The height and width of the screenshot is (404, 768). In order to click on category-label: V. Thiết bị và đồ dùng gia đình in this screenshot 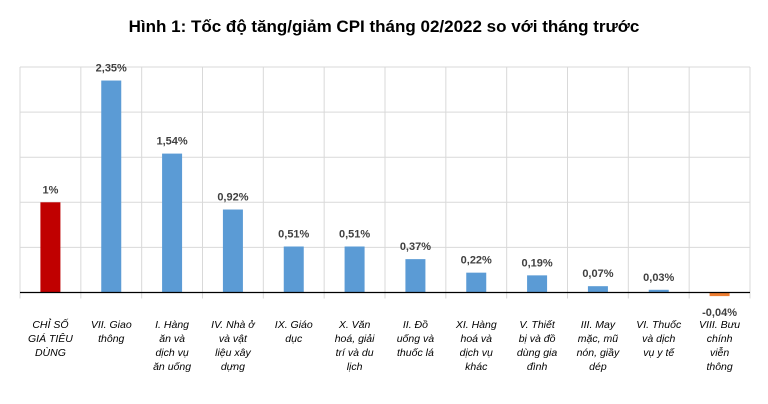, I will do `click(537, 346)`.